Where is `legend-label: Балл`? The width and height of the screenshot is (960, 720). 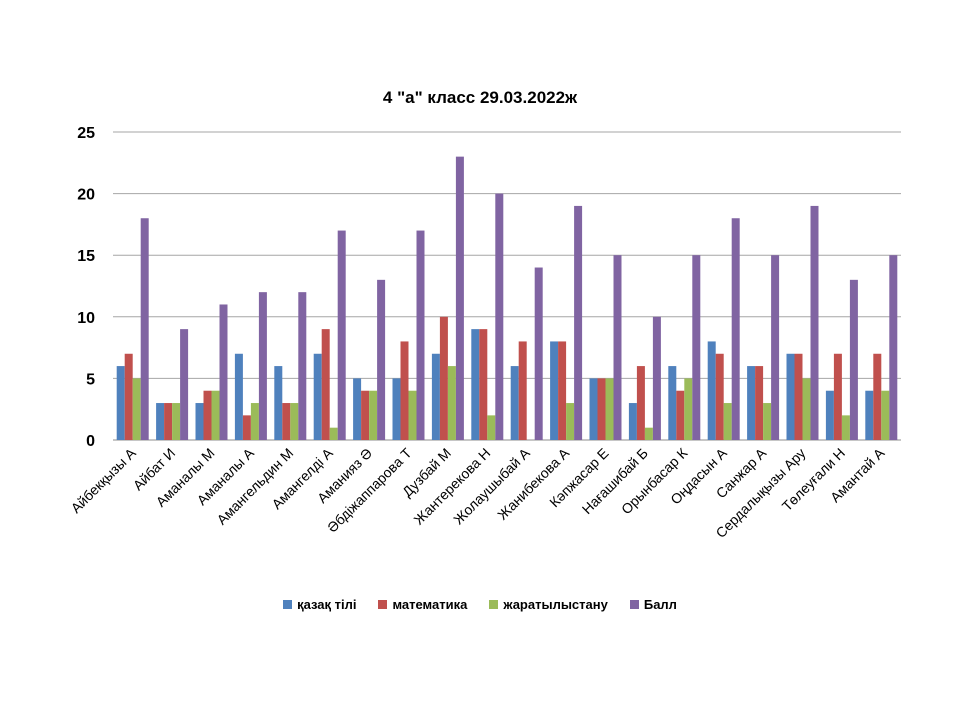 legend-label: Балл is located at coordinates (660, 604).